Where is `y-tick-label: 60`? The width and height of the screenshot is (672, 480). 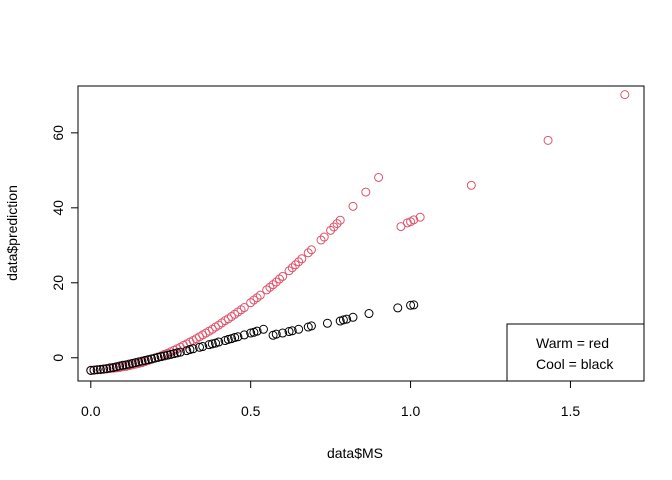 y-tick-label: 60 is located at coordinates (58, 133).